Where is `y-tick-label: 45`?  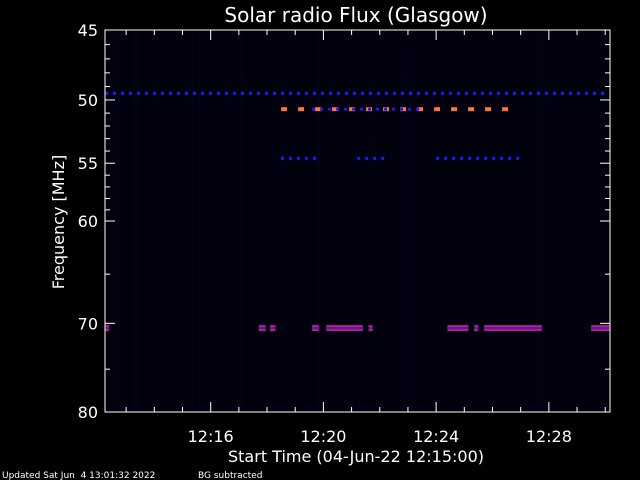
y-tick-label: 45 is located at coordinates (88, 30).